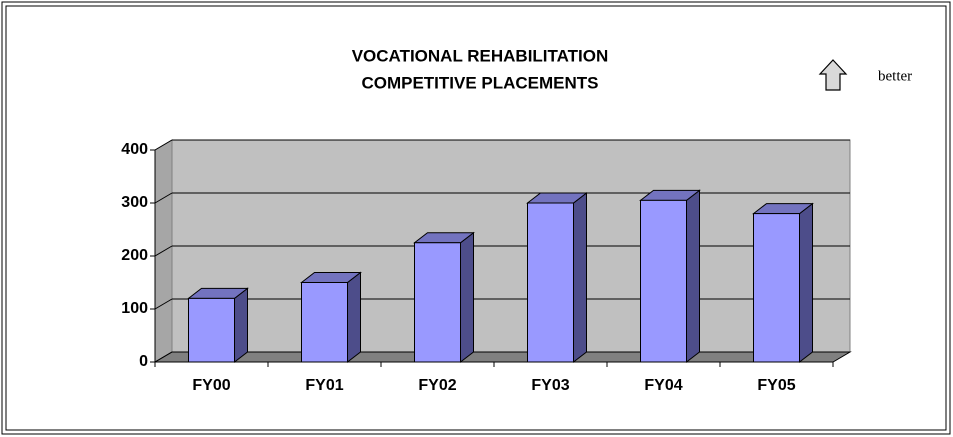 Image resolution: width=953 pixels, height=437 pixels. I want to click on x-tick-label: FY03, so click(550, 385).